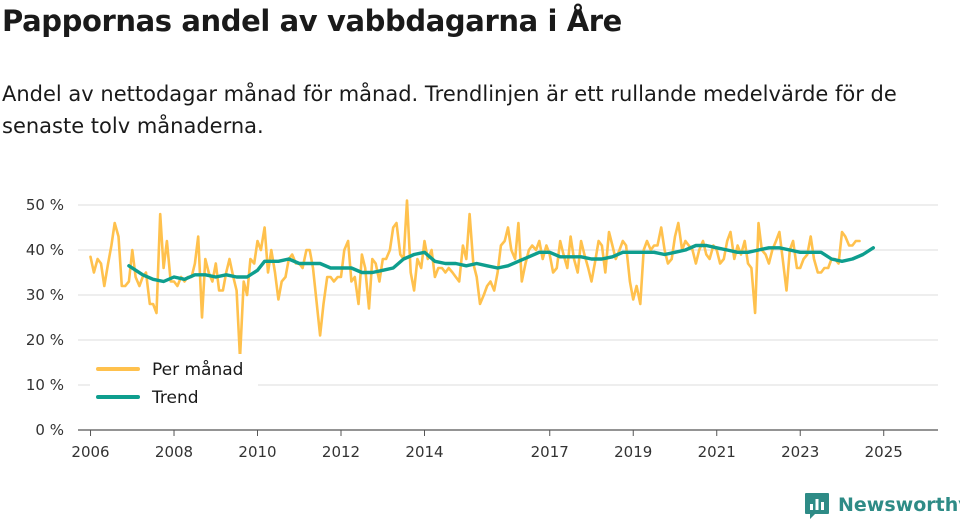  Describe the element at coordinates (487, 445) in the screenshot. I see `x-axis-ticks: 2006 2008 2010 2012 2014 2017 2019 2021 2023 2025` at that location.